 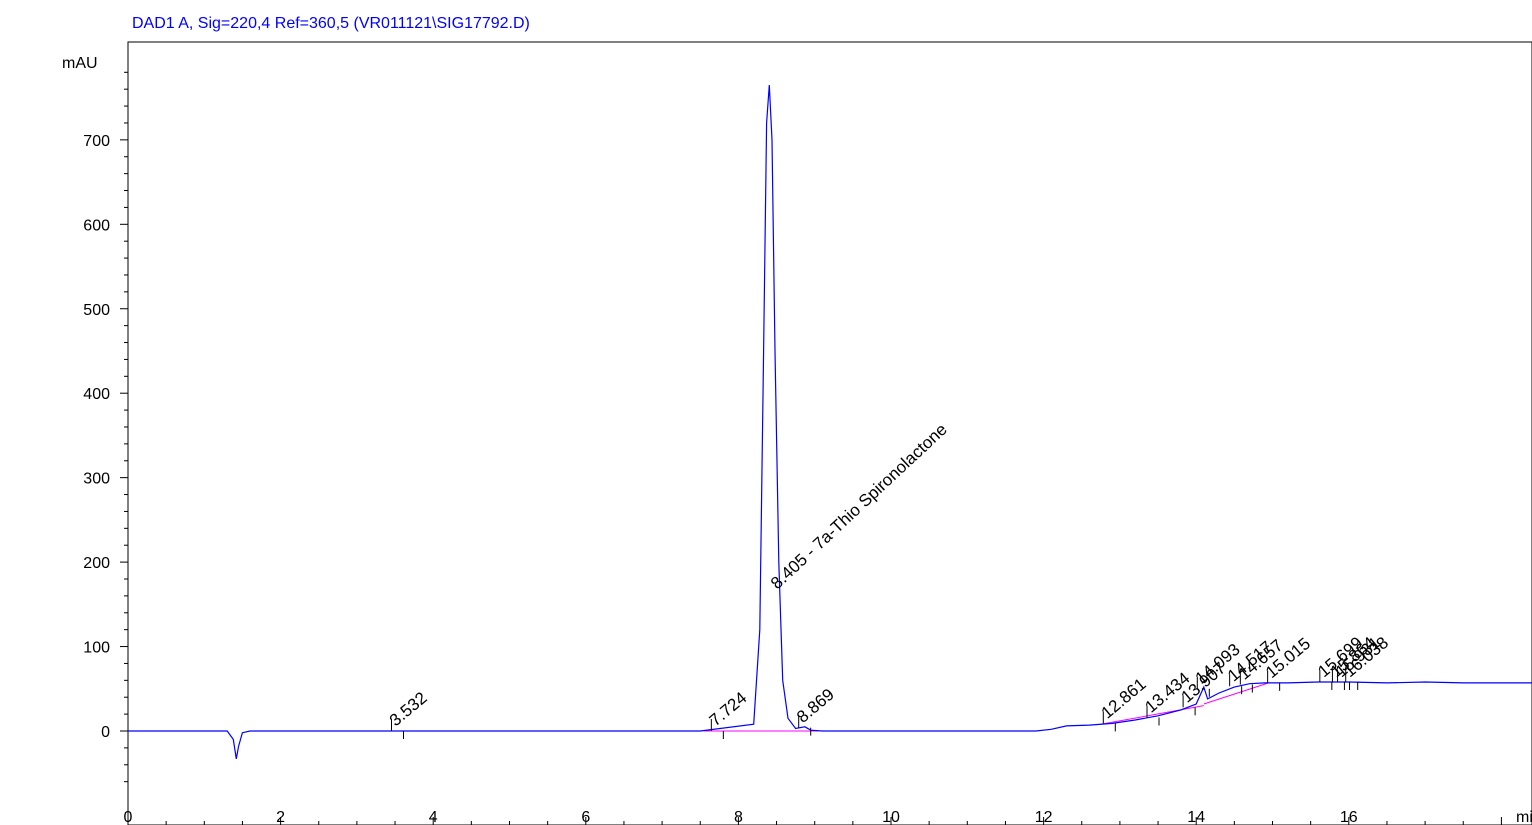 I want to click on x-tick-label: 2, so click(x=280, y=817).